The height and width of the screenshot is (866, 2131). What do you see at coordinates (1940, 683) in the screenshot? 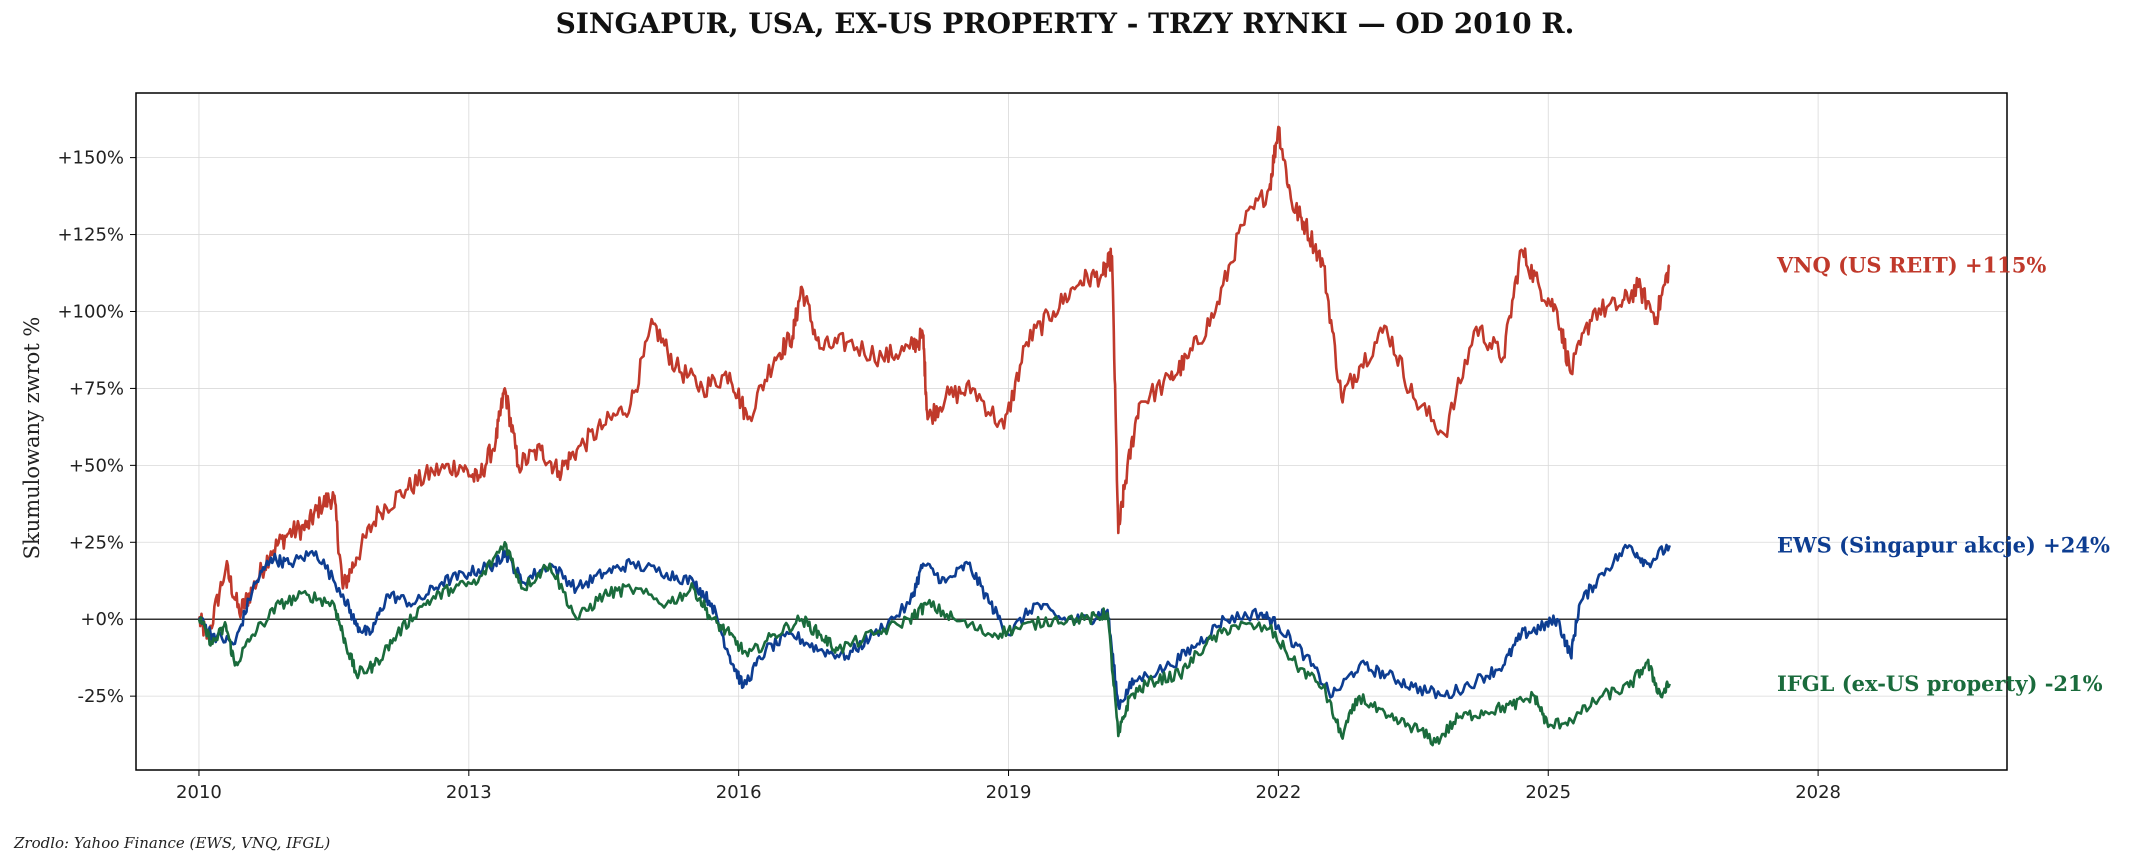
I see `series-end-label: IFGL (ex-US property) -21%` at bounding box center [1940, 683].